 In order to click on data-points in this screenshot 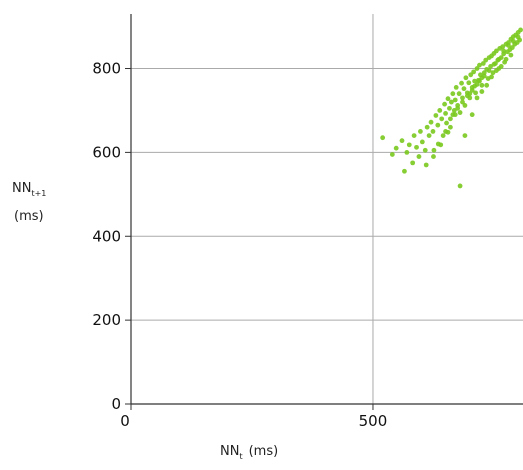, I will do `click(451, 108)`.